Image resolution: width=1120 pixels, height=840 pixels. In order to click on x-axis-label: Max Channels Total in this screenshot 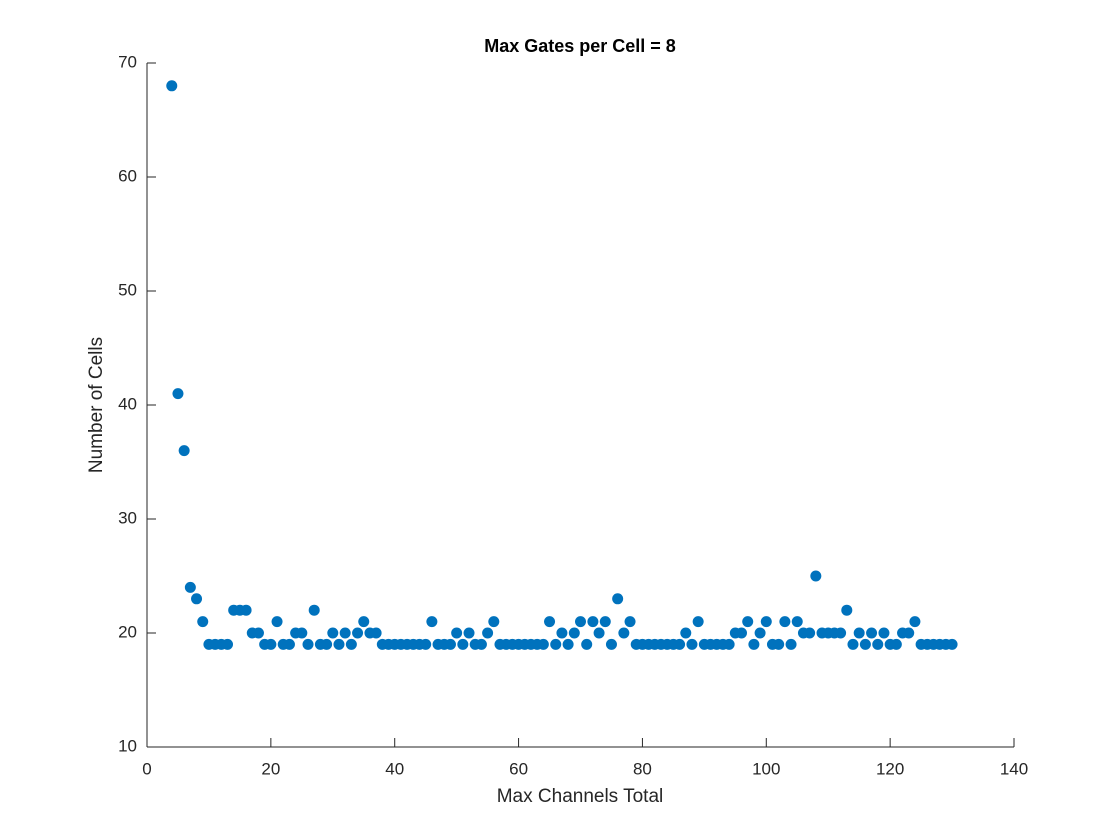, I will do `click(580, 796)`.